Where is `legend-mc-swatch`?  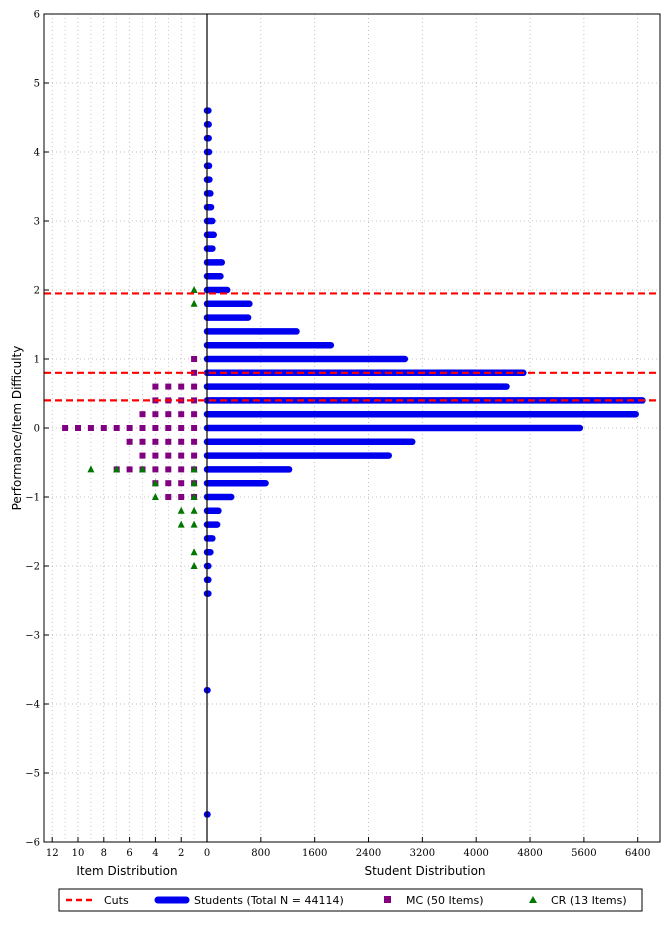 legend-mc-swatch is located at coordinates (387, 899).